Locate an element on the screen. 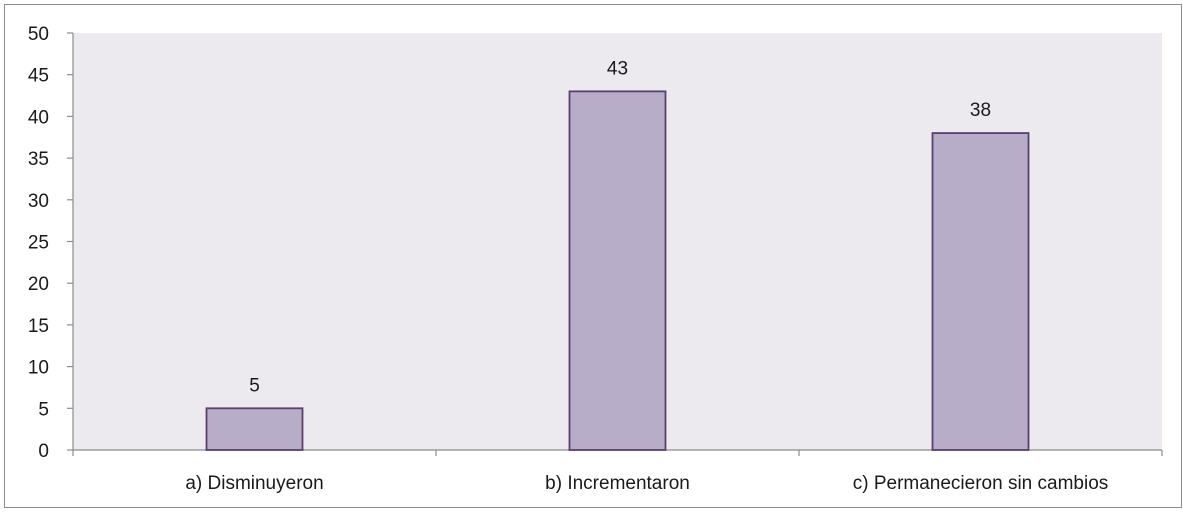 The height and width of the screenshot is (512, 1188). y-tick-label: 45 is located at coordinates (38, 76).